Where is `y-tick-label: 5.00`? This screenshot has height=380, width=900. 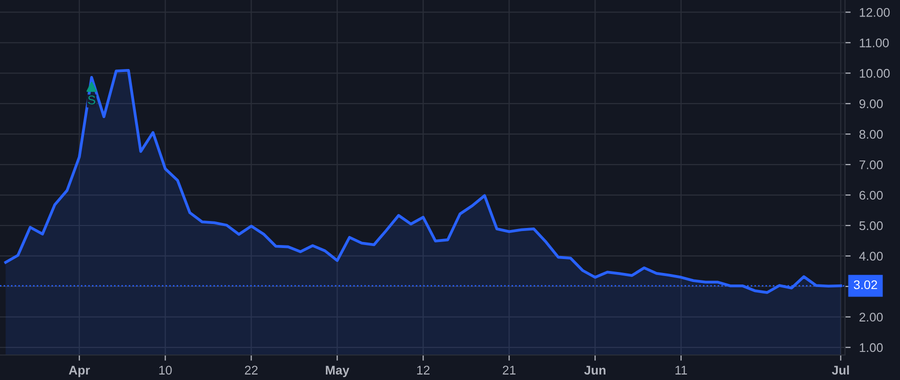 y-tick-label: 5.00 is located at coordinates (871, 225).